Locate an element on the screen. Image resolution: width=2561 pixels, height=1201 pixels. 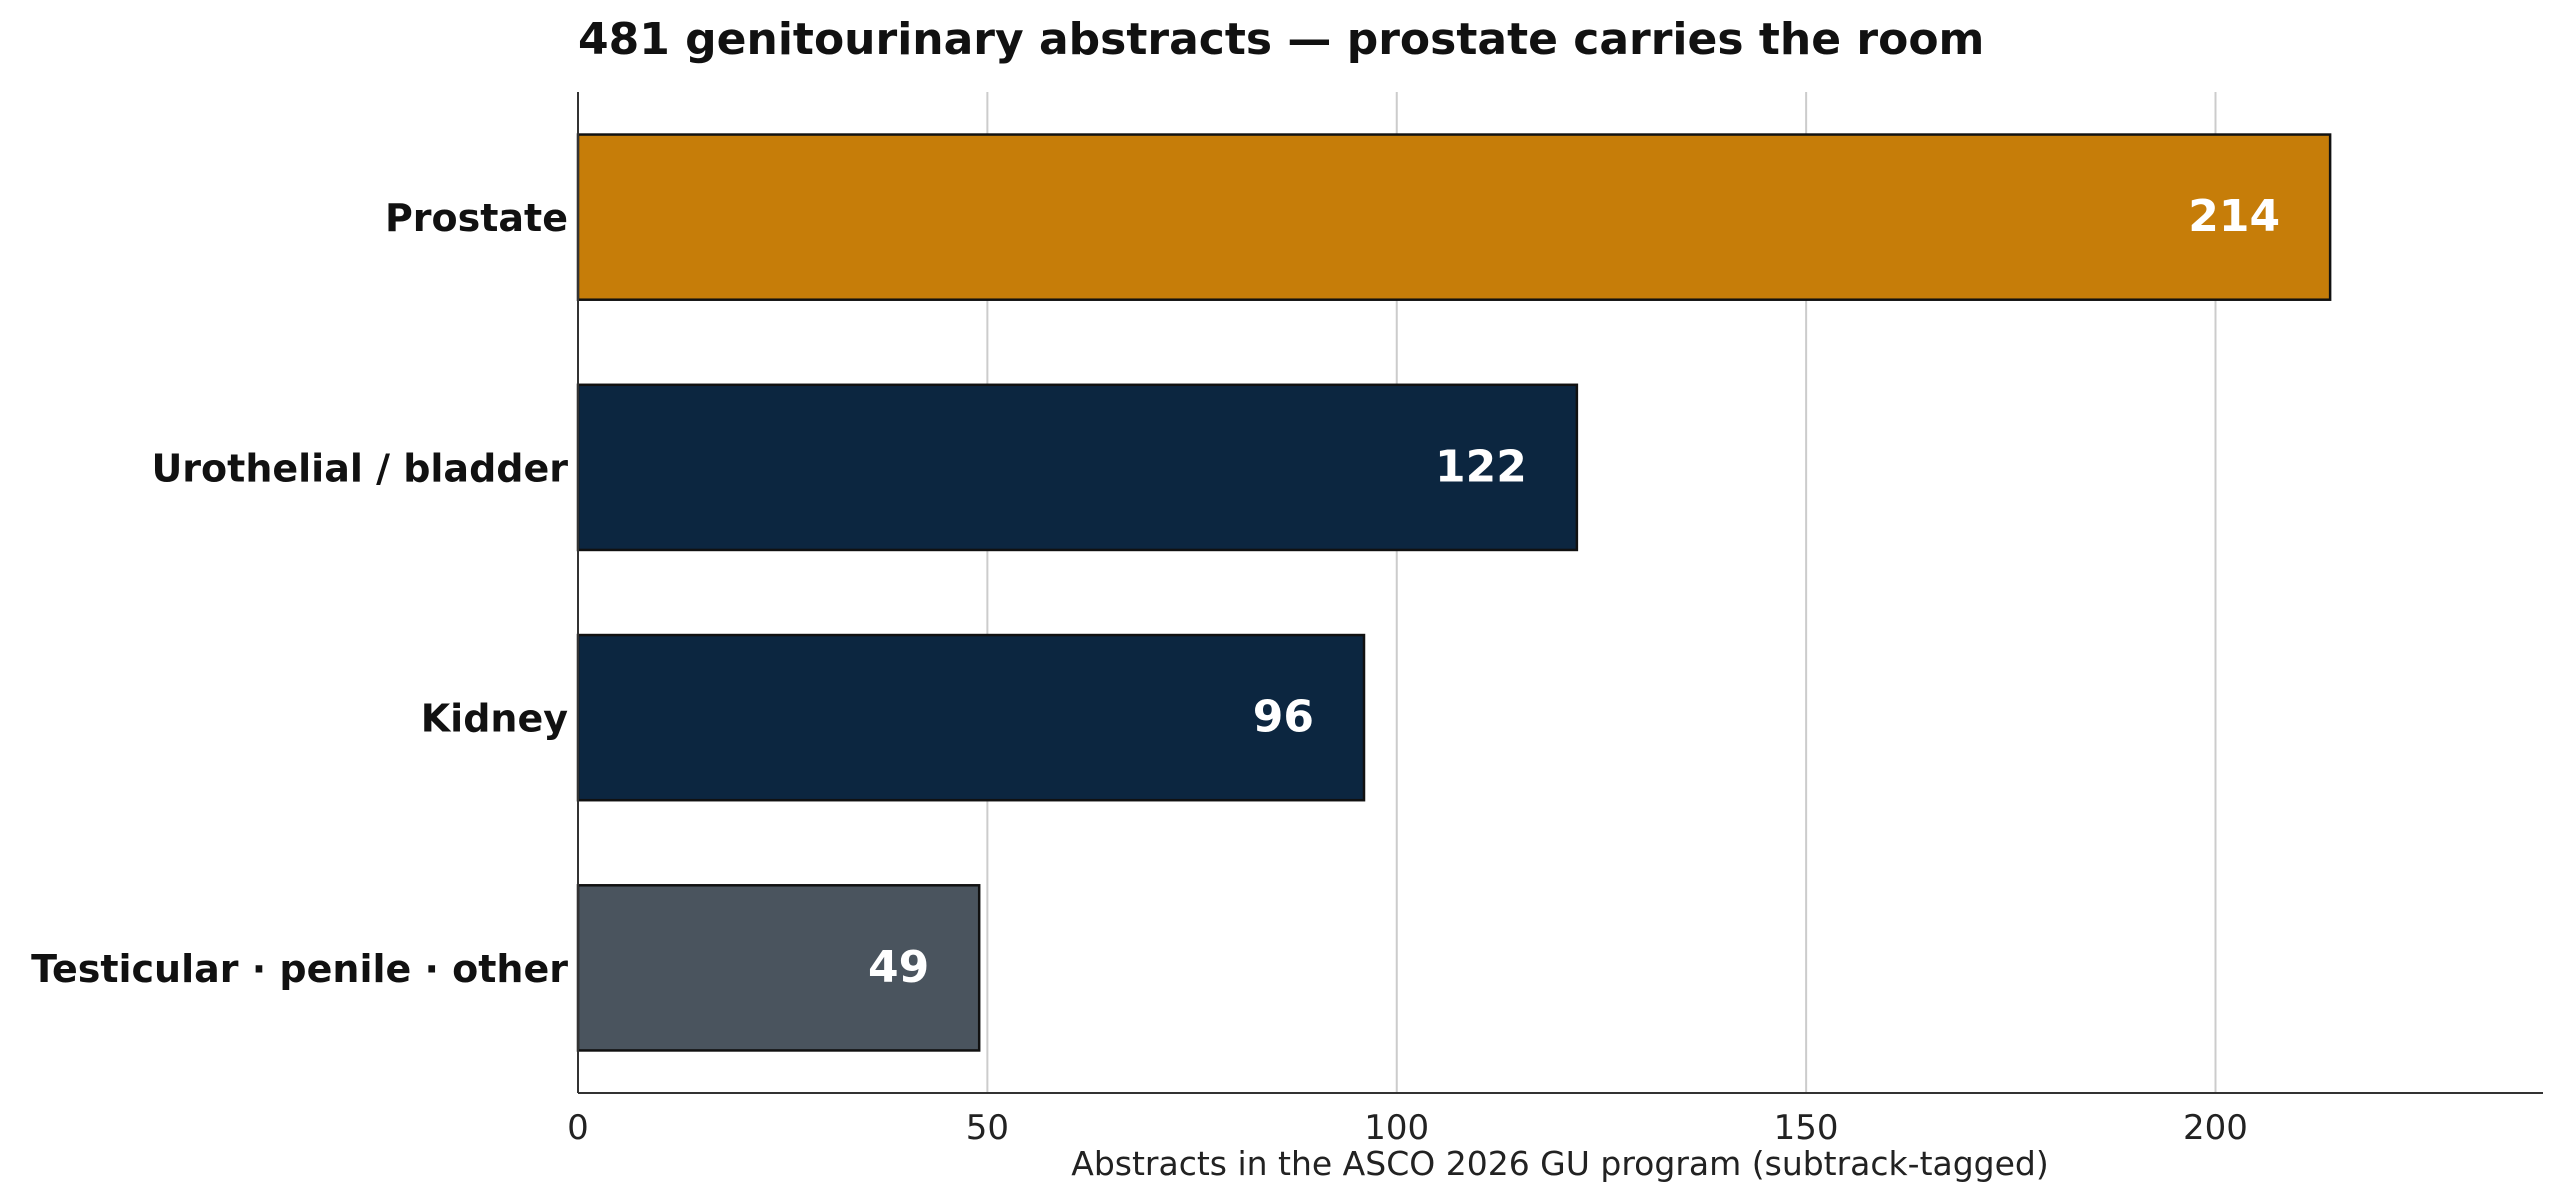
category-label-2: Kidney is located at coordinates (494, 719).